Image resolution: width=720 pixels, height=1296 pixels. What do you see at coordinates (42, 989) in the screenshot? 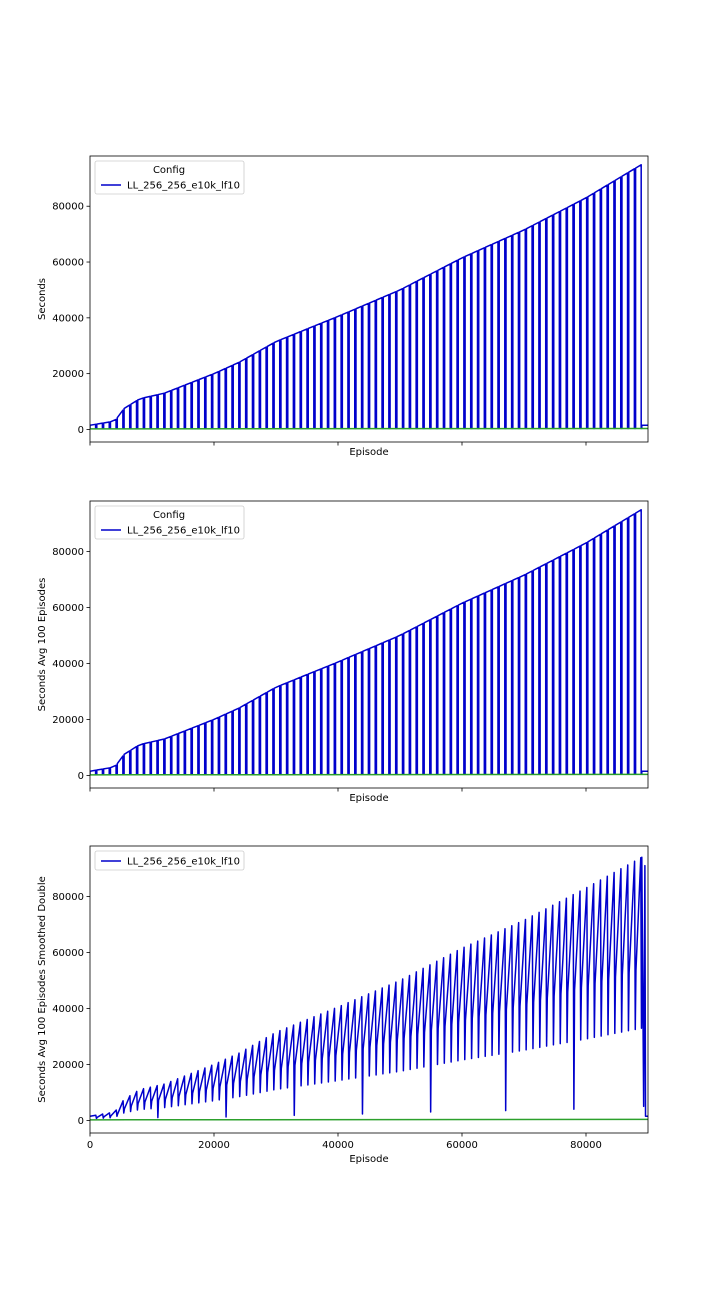
I see `y-axis-label: Seconds Avg 100 Episodes Smoothed Double` at bounding box center [42, 989].